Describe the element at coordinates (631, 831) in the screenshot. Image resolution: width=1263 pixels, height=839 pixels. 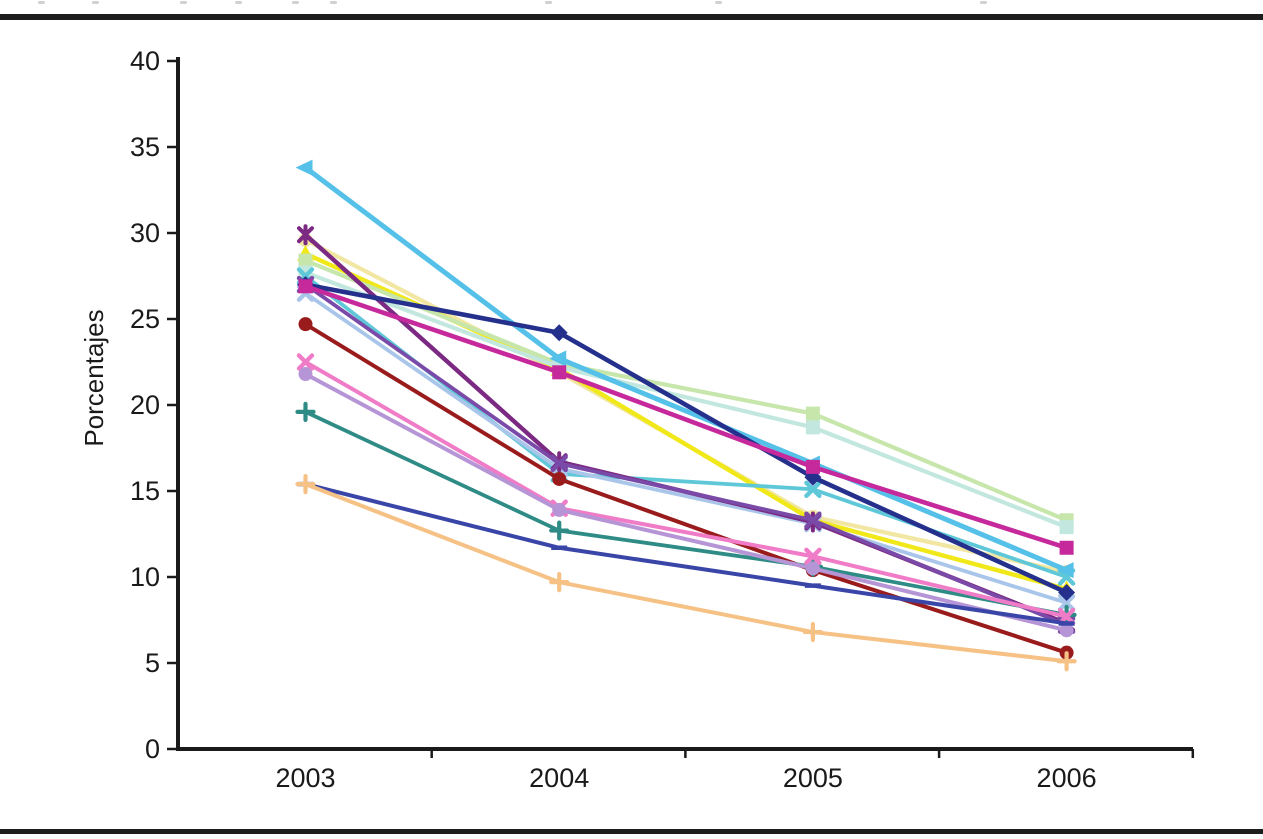
I see `bottom-rule` at that location.